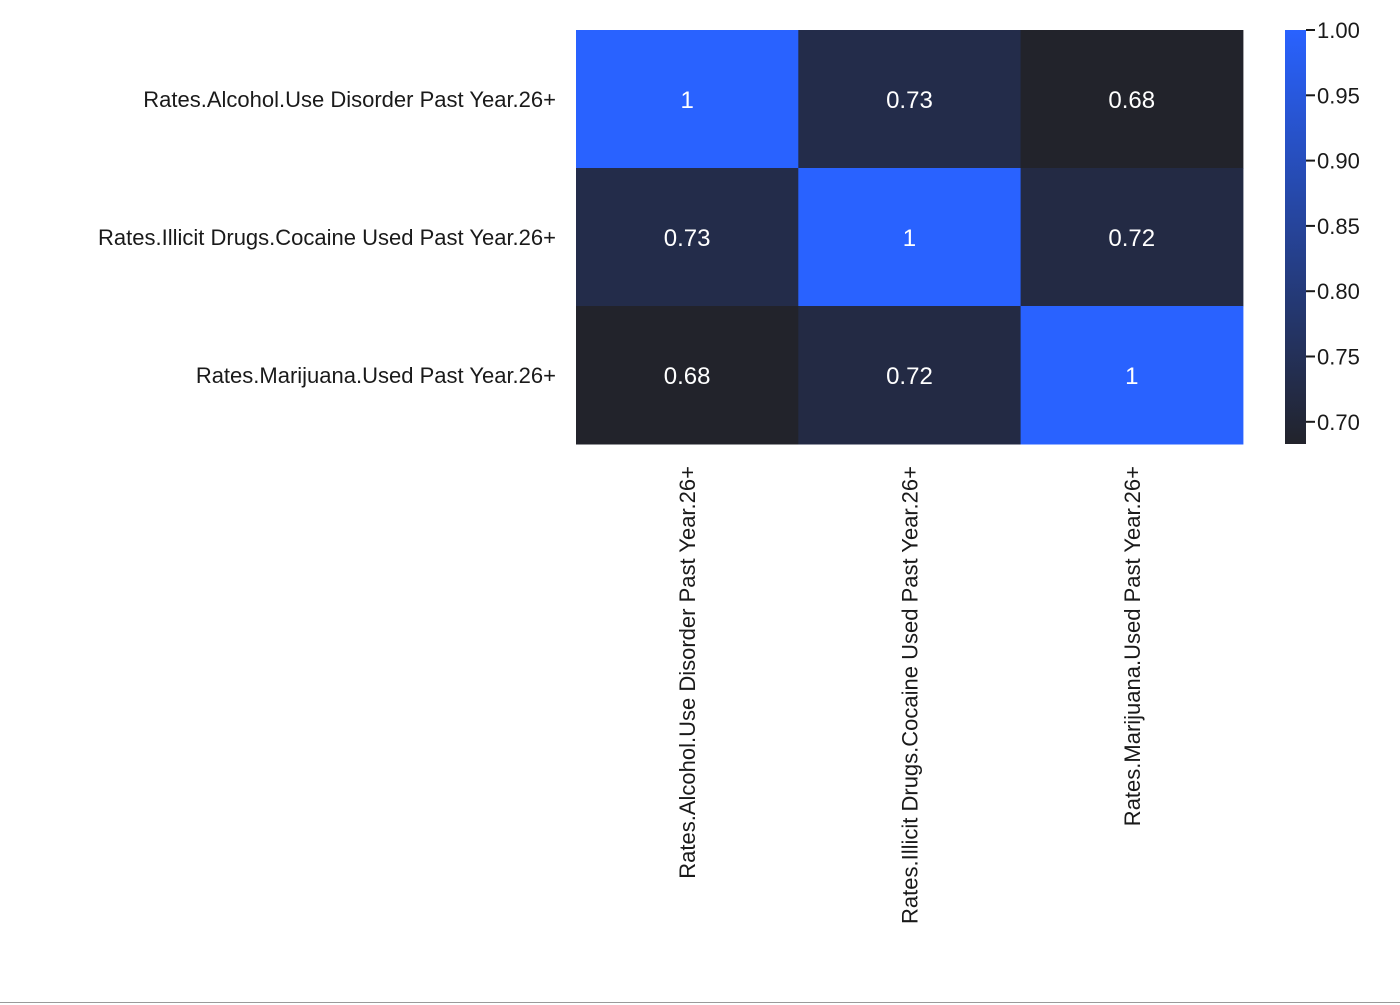  I want to click on colorbar-tick-label: 0.70, so click(1338, 422).